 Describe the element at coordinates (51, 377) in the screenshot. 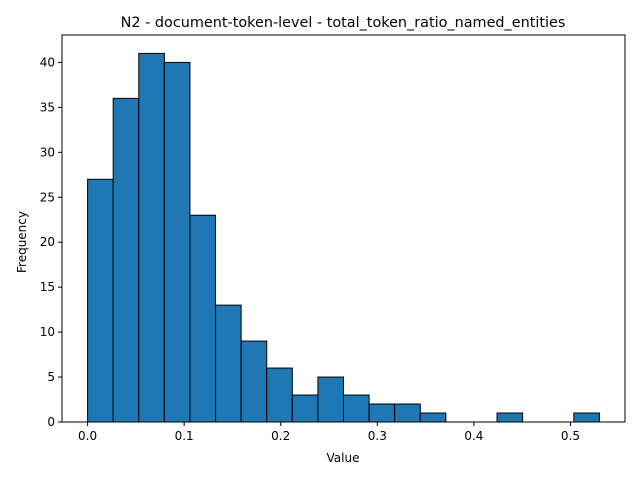

I see `y-tick-label: 5` at that location.